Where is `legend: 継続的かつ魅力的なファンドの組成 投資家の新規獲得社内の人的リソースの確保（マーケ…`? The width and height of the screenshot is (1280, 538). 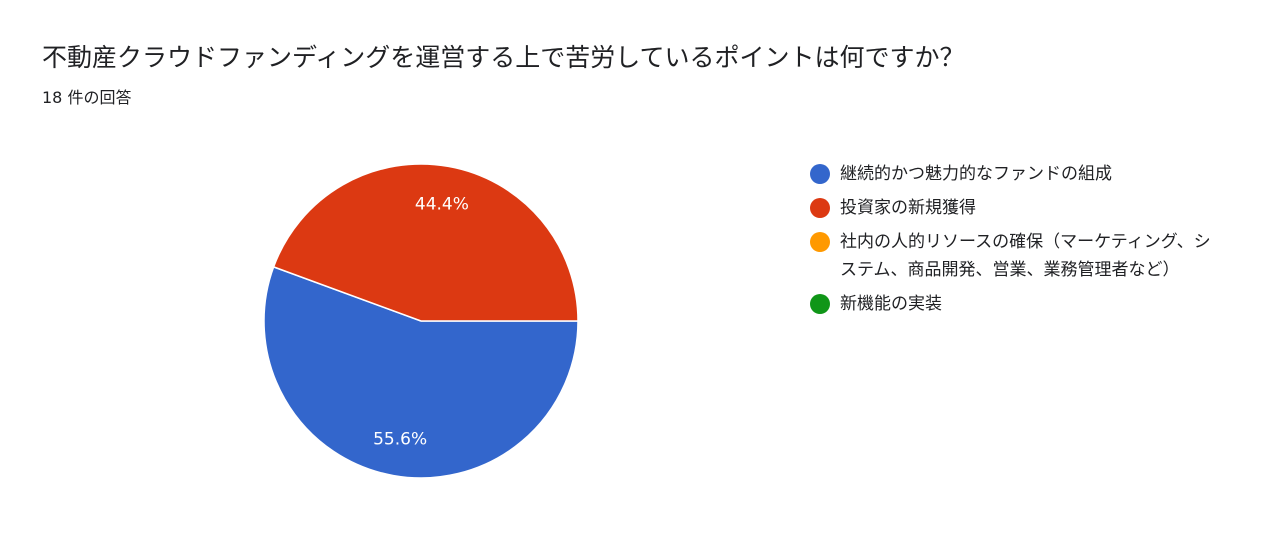
legend: 継続的かつ魅力的なファンドの組成 投資家の新規獲得社内の人的リソースの確保（マーケ… is located at coordinates (1020, 242).